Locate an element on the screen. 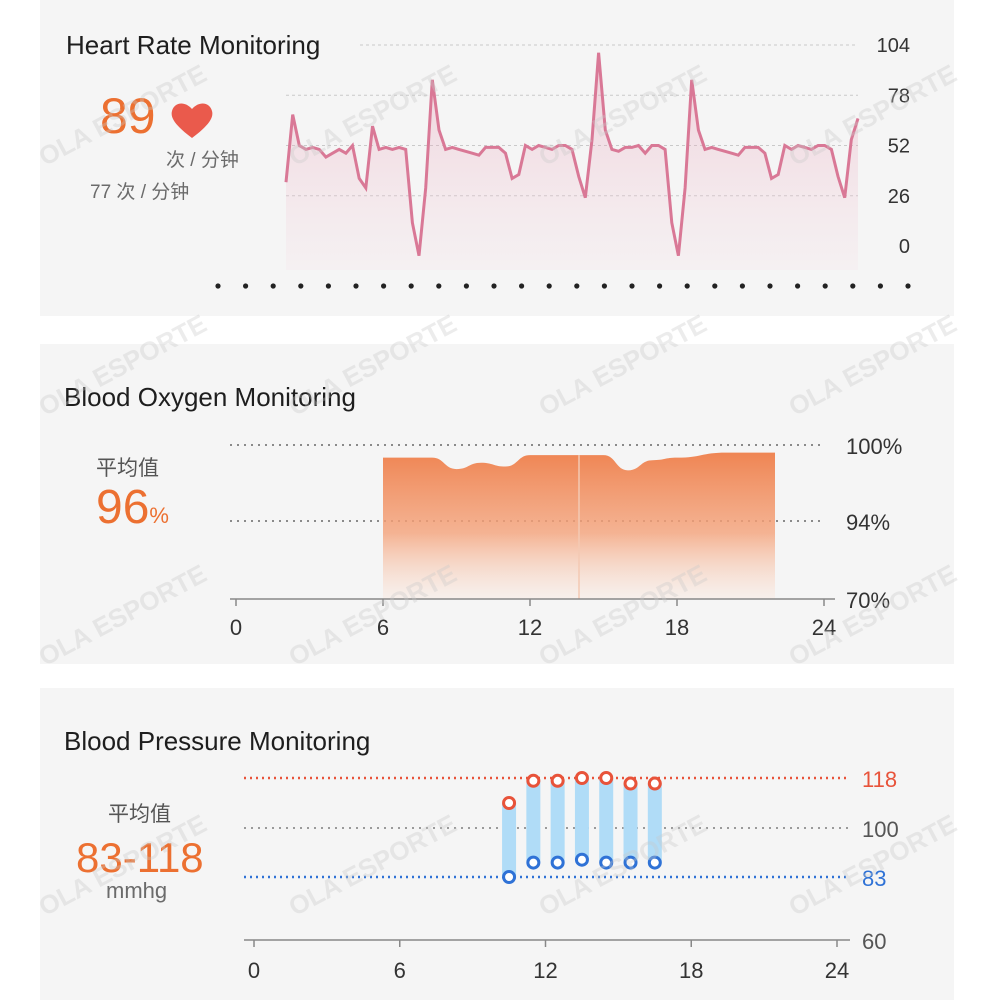  blood-pressure-y-tick: 83 is located at coordinates (874, 878).